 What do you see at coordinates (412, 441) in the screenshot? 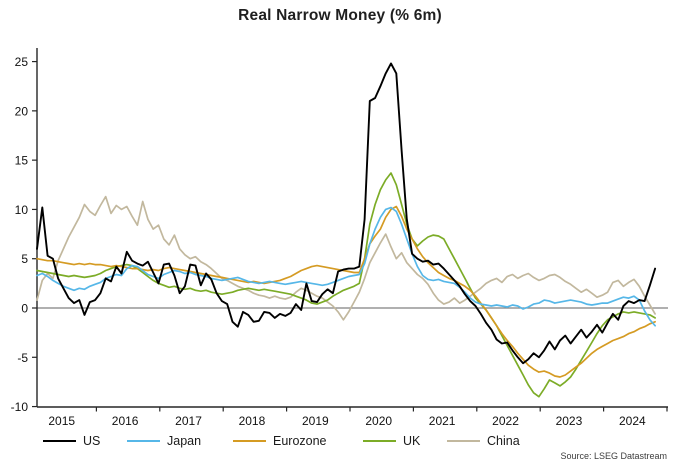
I see `legend-label-uk: UK` at bounding box center [412, 441].